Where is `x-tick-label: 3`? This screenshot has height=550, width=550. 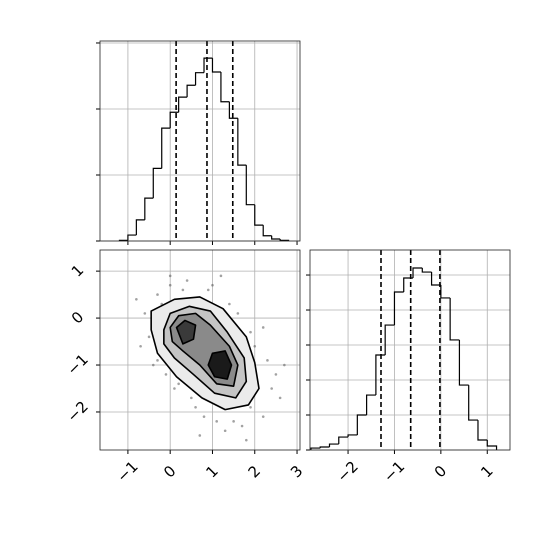
x-tick-label: 3 is located at coordinates (296, 471).